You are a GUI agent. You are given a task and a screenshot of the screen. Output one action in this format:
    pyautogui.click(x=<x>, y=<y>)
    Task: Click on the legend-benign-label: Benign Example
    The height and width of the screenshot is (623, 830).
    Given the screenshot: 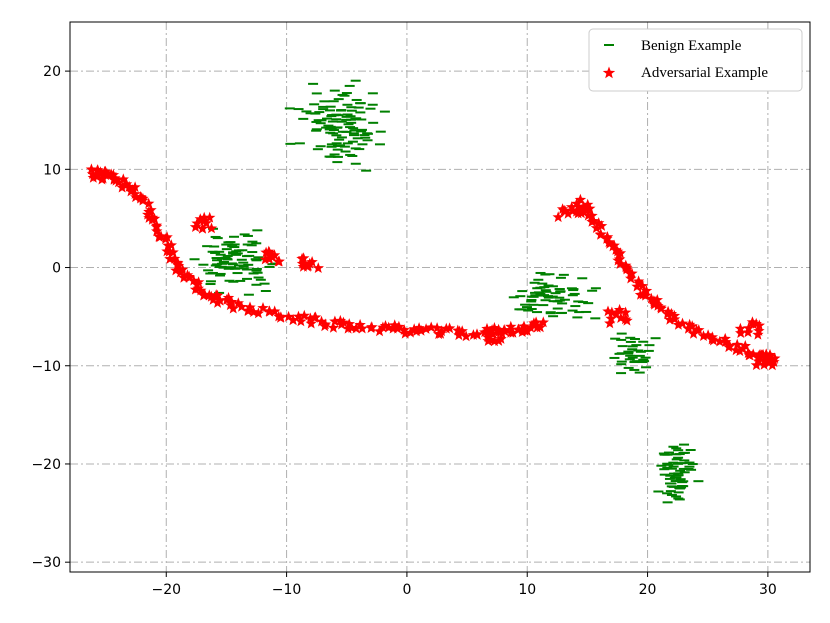 What is the action you would take?
    pyautogui.click(x=691, y=46)
    